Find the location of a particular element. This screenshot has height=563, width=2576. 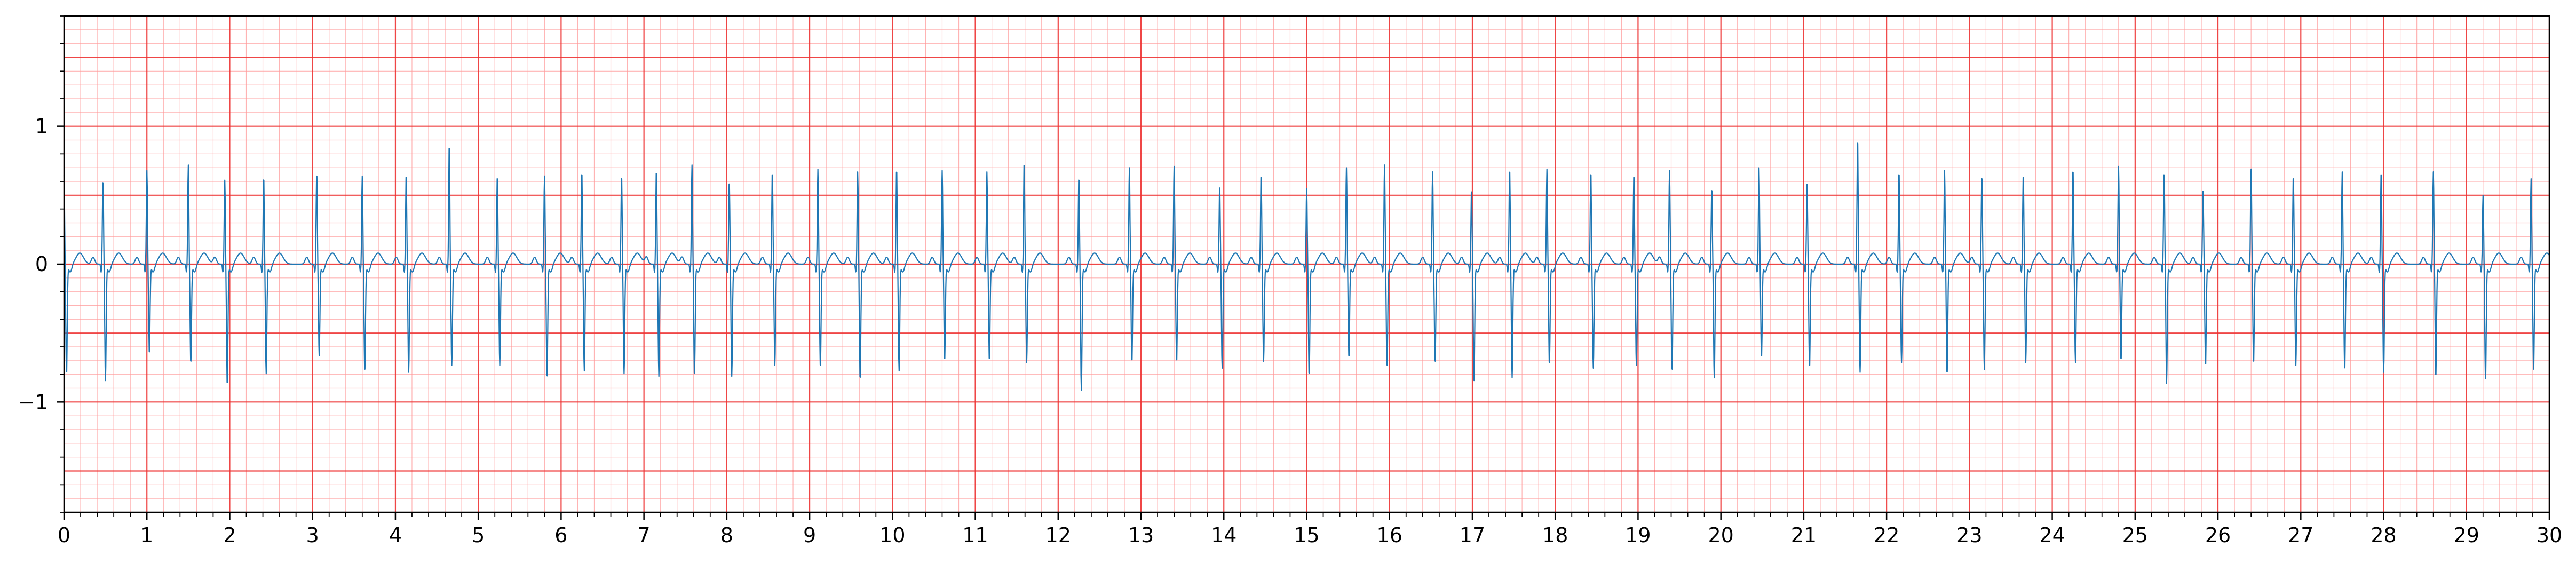

x-tick-label: 22 is located at coordinates (1886, 535).